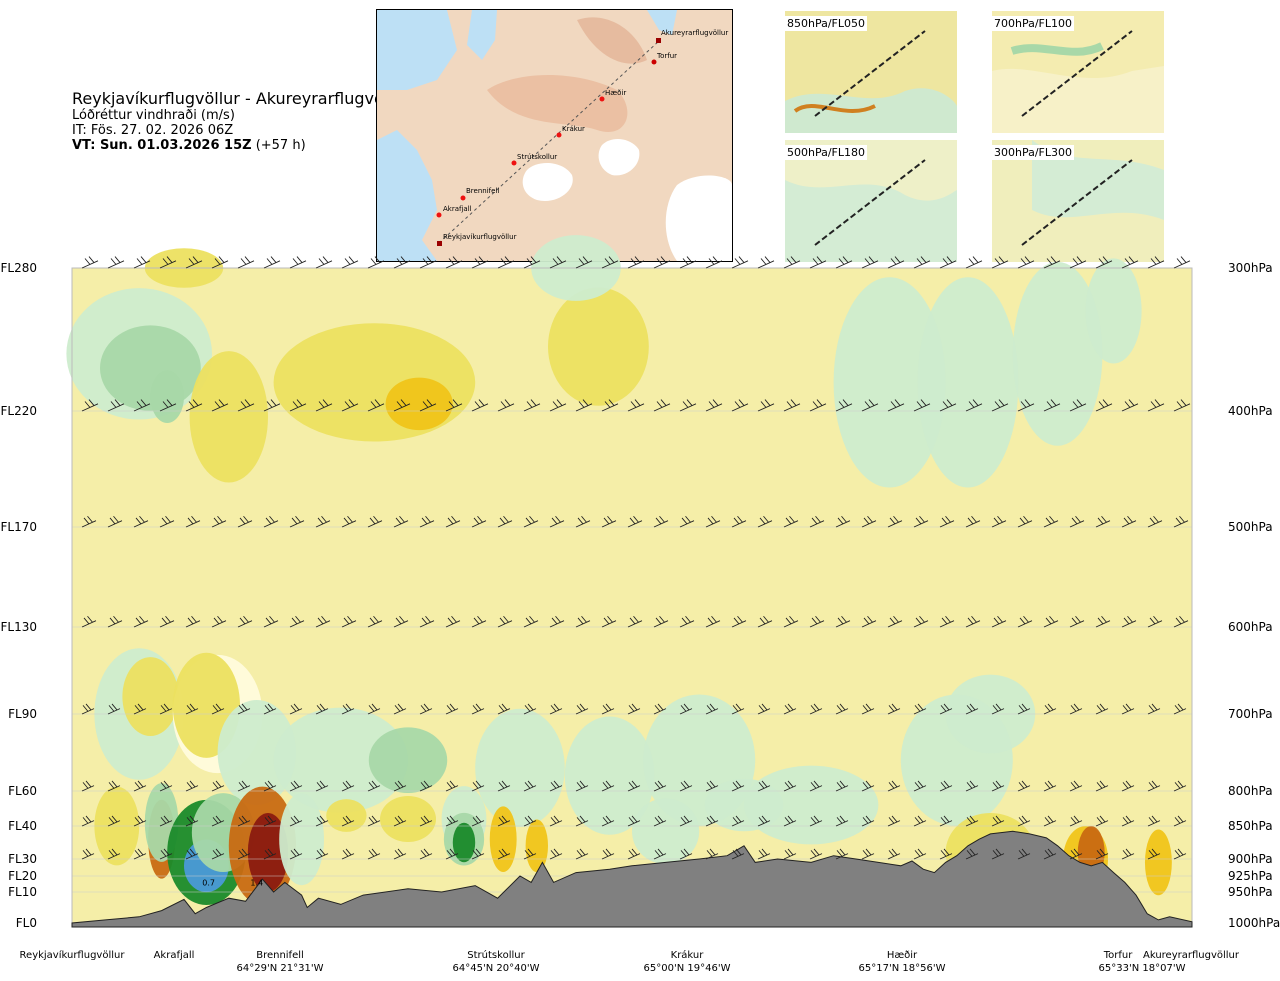 The height and width of the screenshot is (981, 1280). What do you see at coordinates (72, 955) in the screenshot?
I see `waypoint-label: Reykjavíkurflugvöllur` at bounding box center [72, 955].